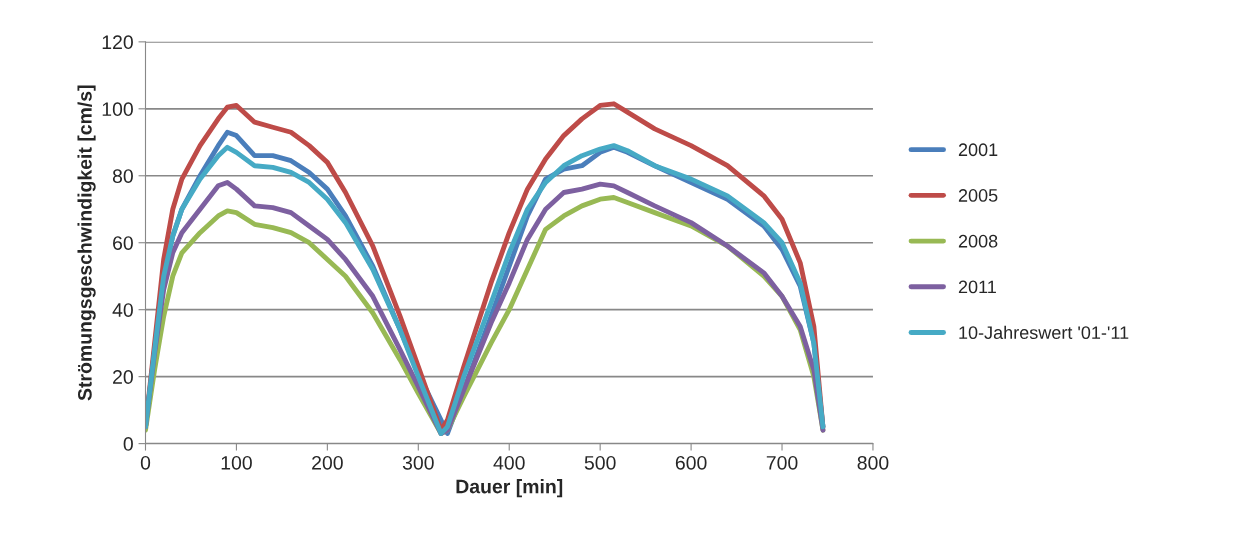 This screenshot has width=1233, height=558. Describe the element at coordinates (1044, 332) in the screenshot. I see `legend-label: 10-Jahreswert '01-'11` at that location.